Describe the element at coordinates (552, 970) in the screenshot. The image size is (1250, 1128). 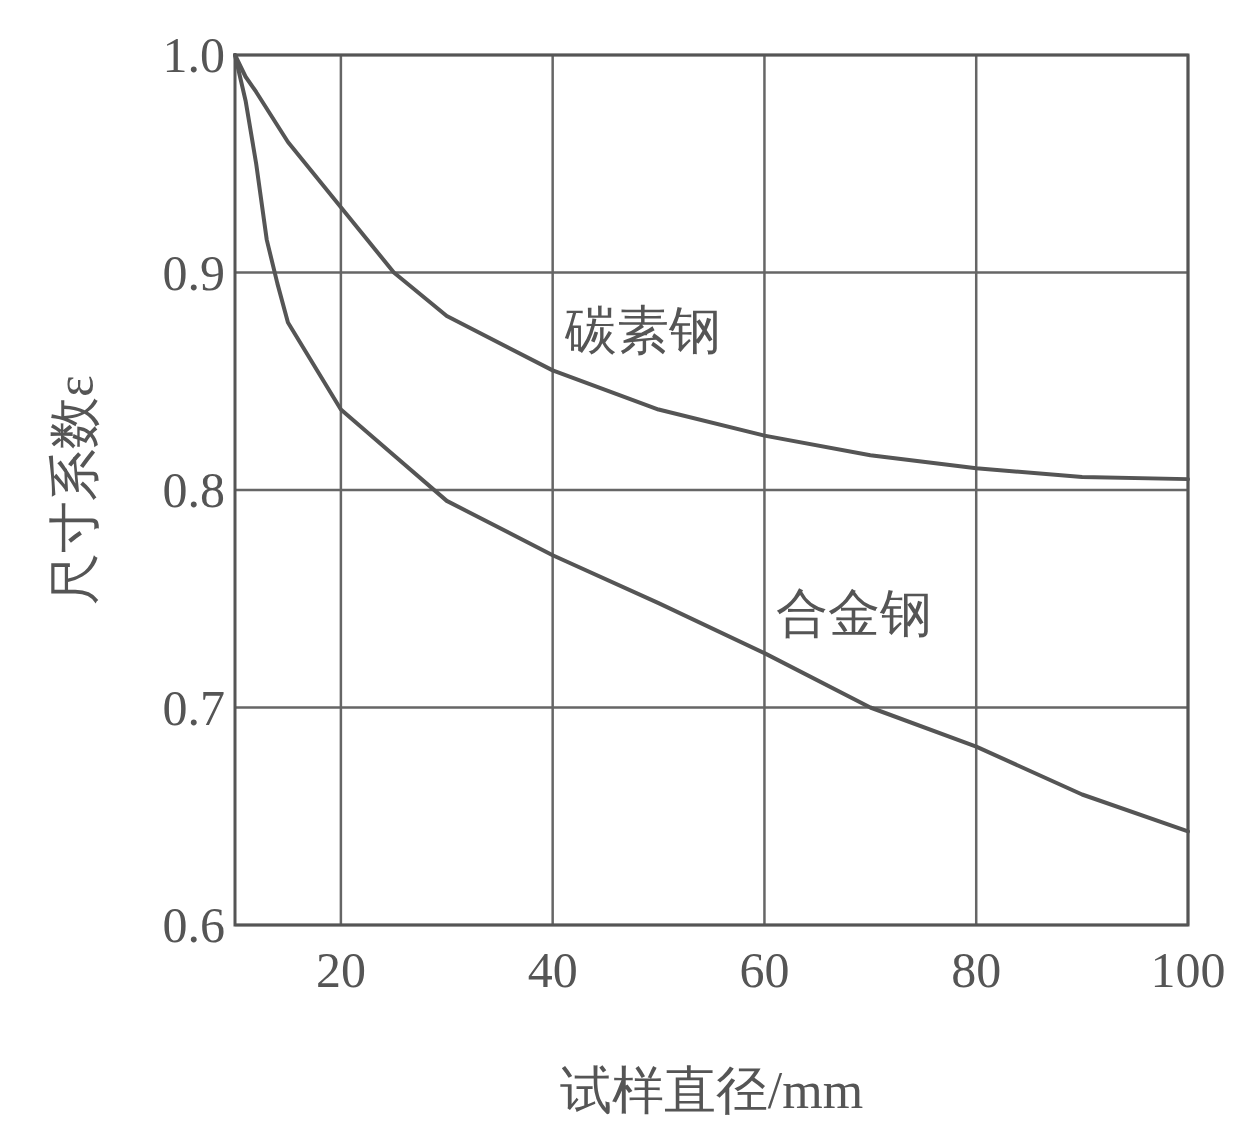
I see `x-tick-label: 40` at that location.